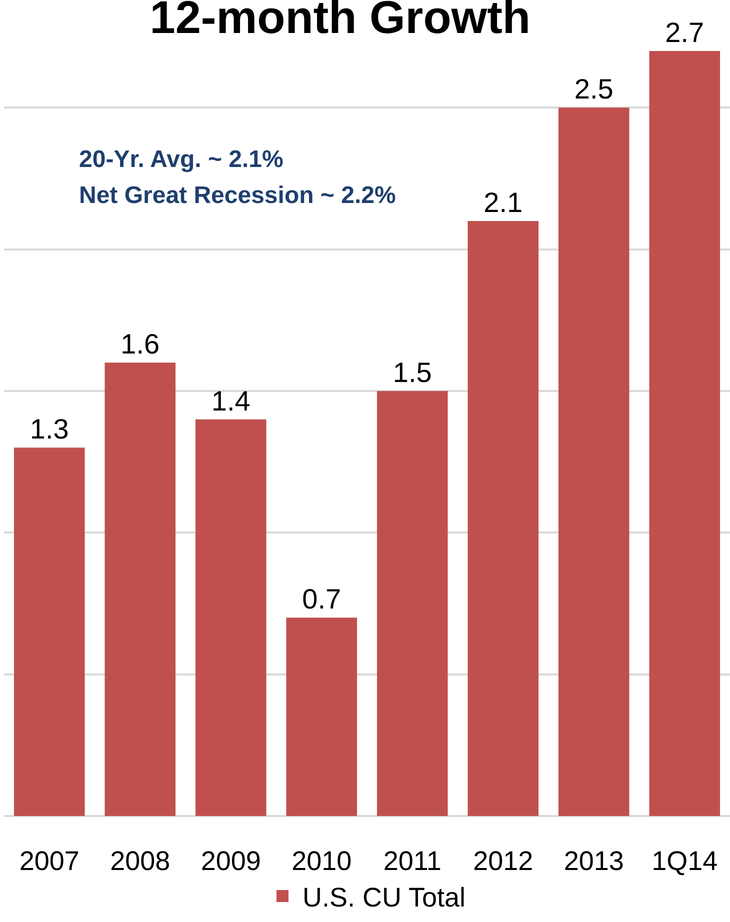  Describe the element at coordinates (412, 861) in the screenshot. I see `x-tick-label: 2011` at that location.